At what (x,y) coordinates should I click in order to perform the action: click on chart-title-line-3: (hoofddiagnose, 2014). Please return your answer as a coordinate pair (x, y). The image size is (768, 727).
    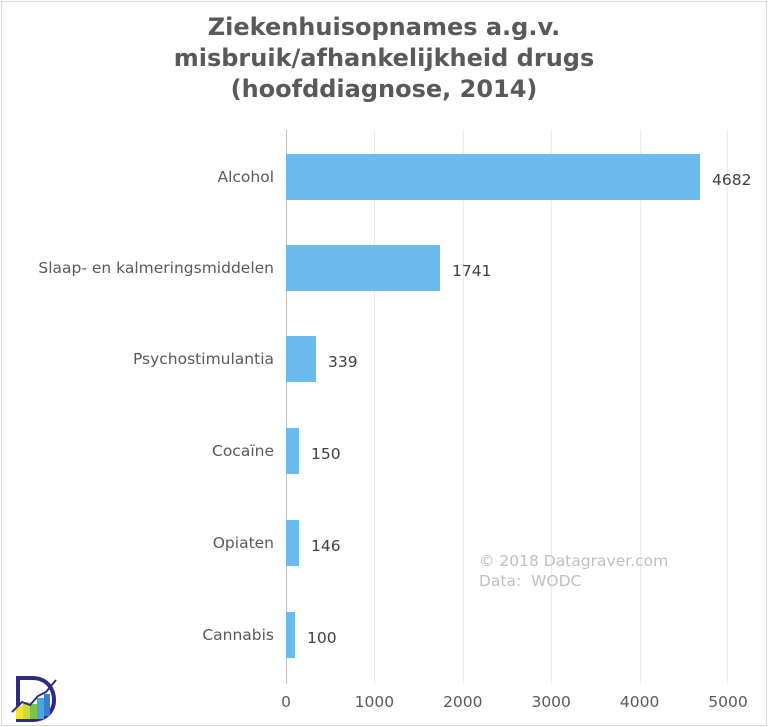
    Looking at the image, I should click on (384, 89).